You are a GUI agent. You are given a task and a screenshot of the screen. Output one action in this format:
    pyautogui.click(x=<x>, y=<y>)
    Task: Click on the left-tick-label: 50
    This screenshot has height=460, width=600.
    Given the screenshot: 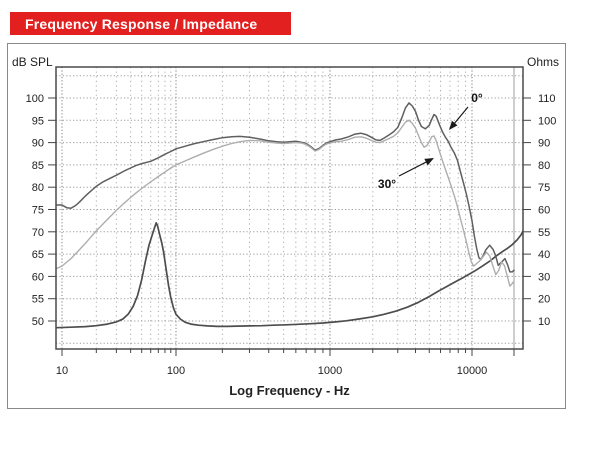 What is the action you would take?
    pyautogui.click(x=38, y=322)
    